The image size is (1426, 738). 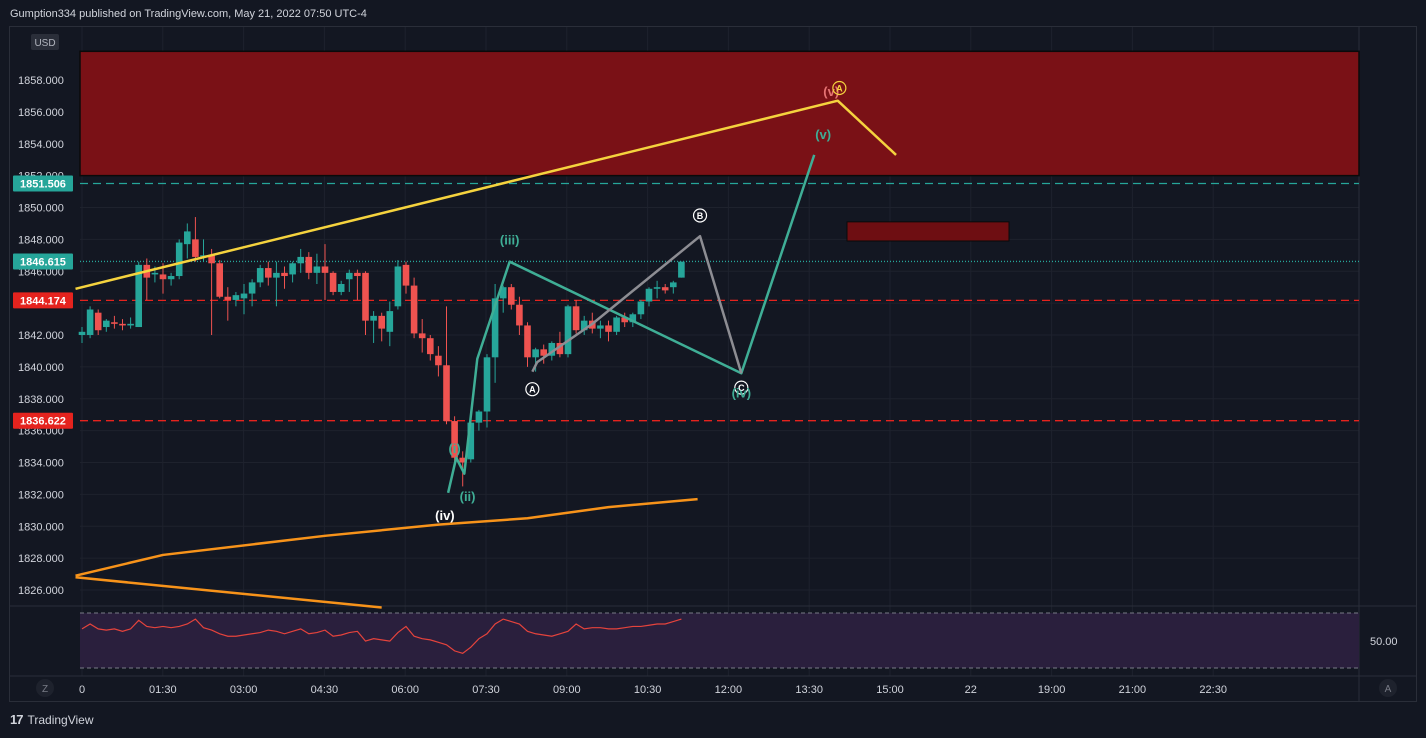 I want to click on price-tick-label: 1854.000, so click(x=41, y=145).